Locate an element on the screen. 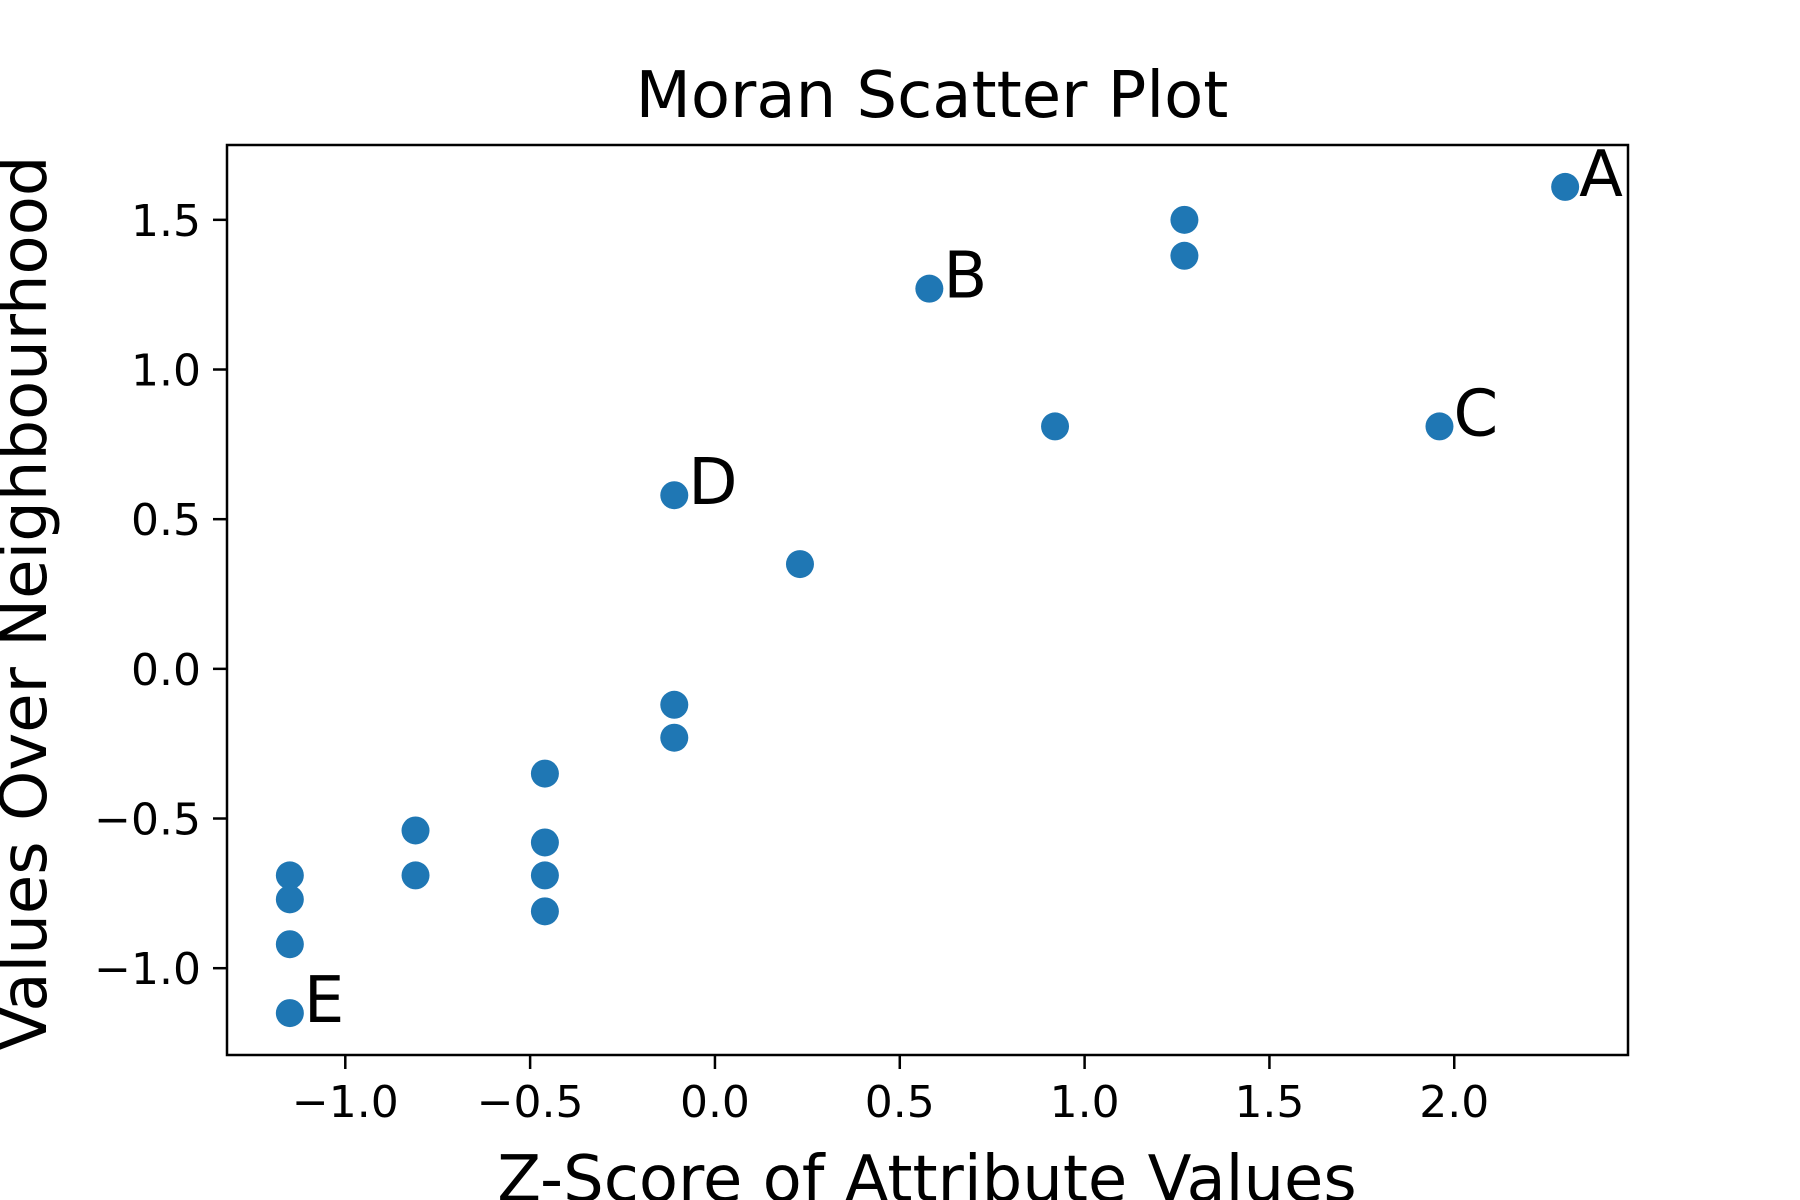  x-tick-label: 1.5 is located at coordinates (1269, 1102).